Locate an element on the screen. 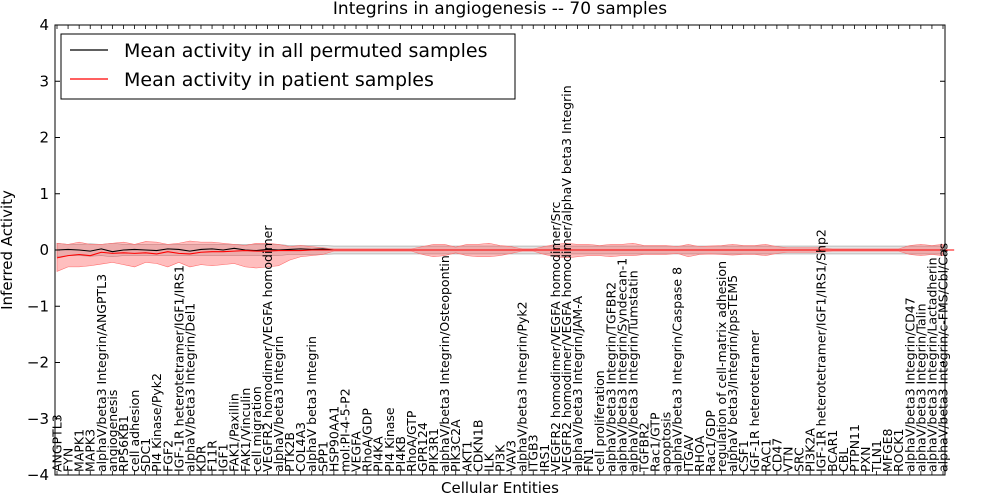 The width and height of the screenshot is (1000, 500). category-label: ANGPTL3 is located at coordinates (57, 443).